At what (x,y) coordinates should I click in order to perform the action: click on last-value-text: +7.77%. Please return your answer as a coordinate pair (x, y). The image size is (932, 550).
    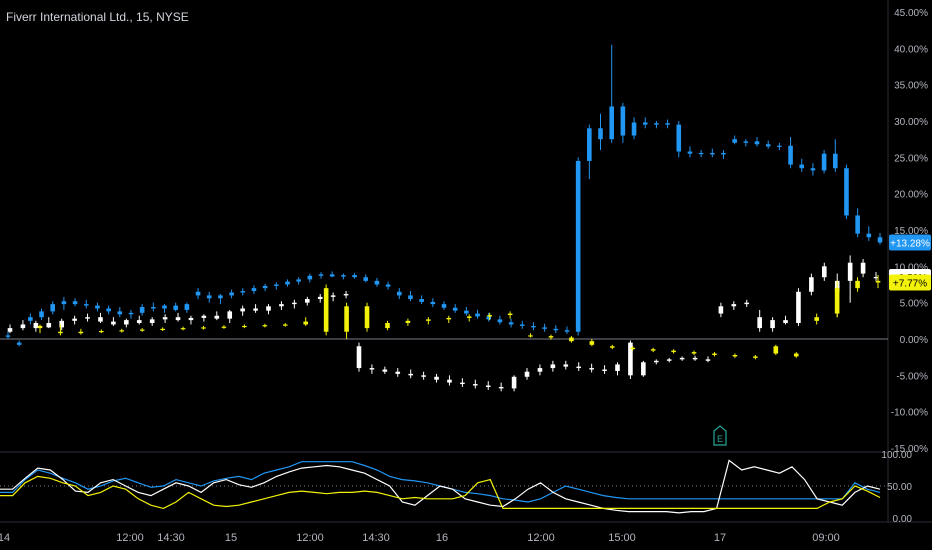
    Looking at the image, I should click on (910, 284).